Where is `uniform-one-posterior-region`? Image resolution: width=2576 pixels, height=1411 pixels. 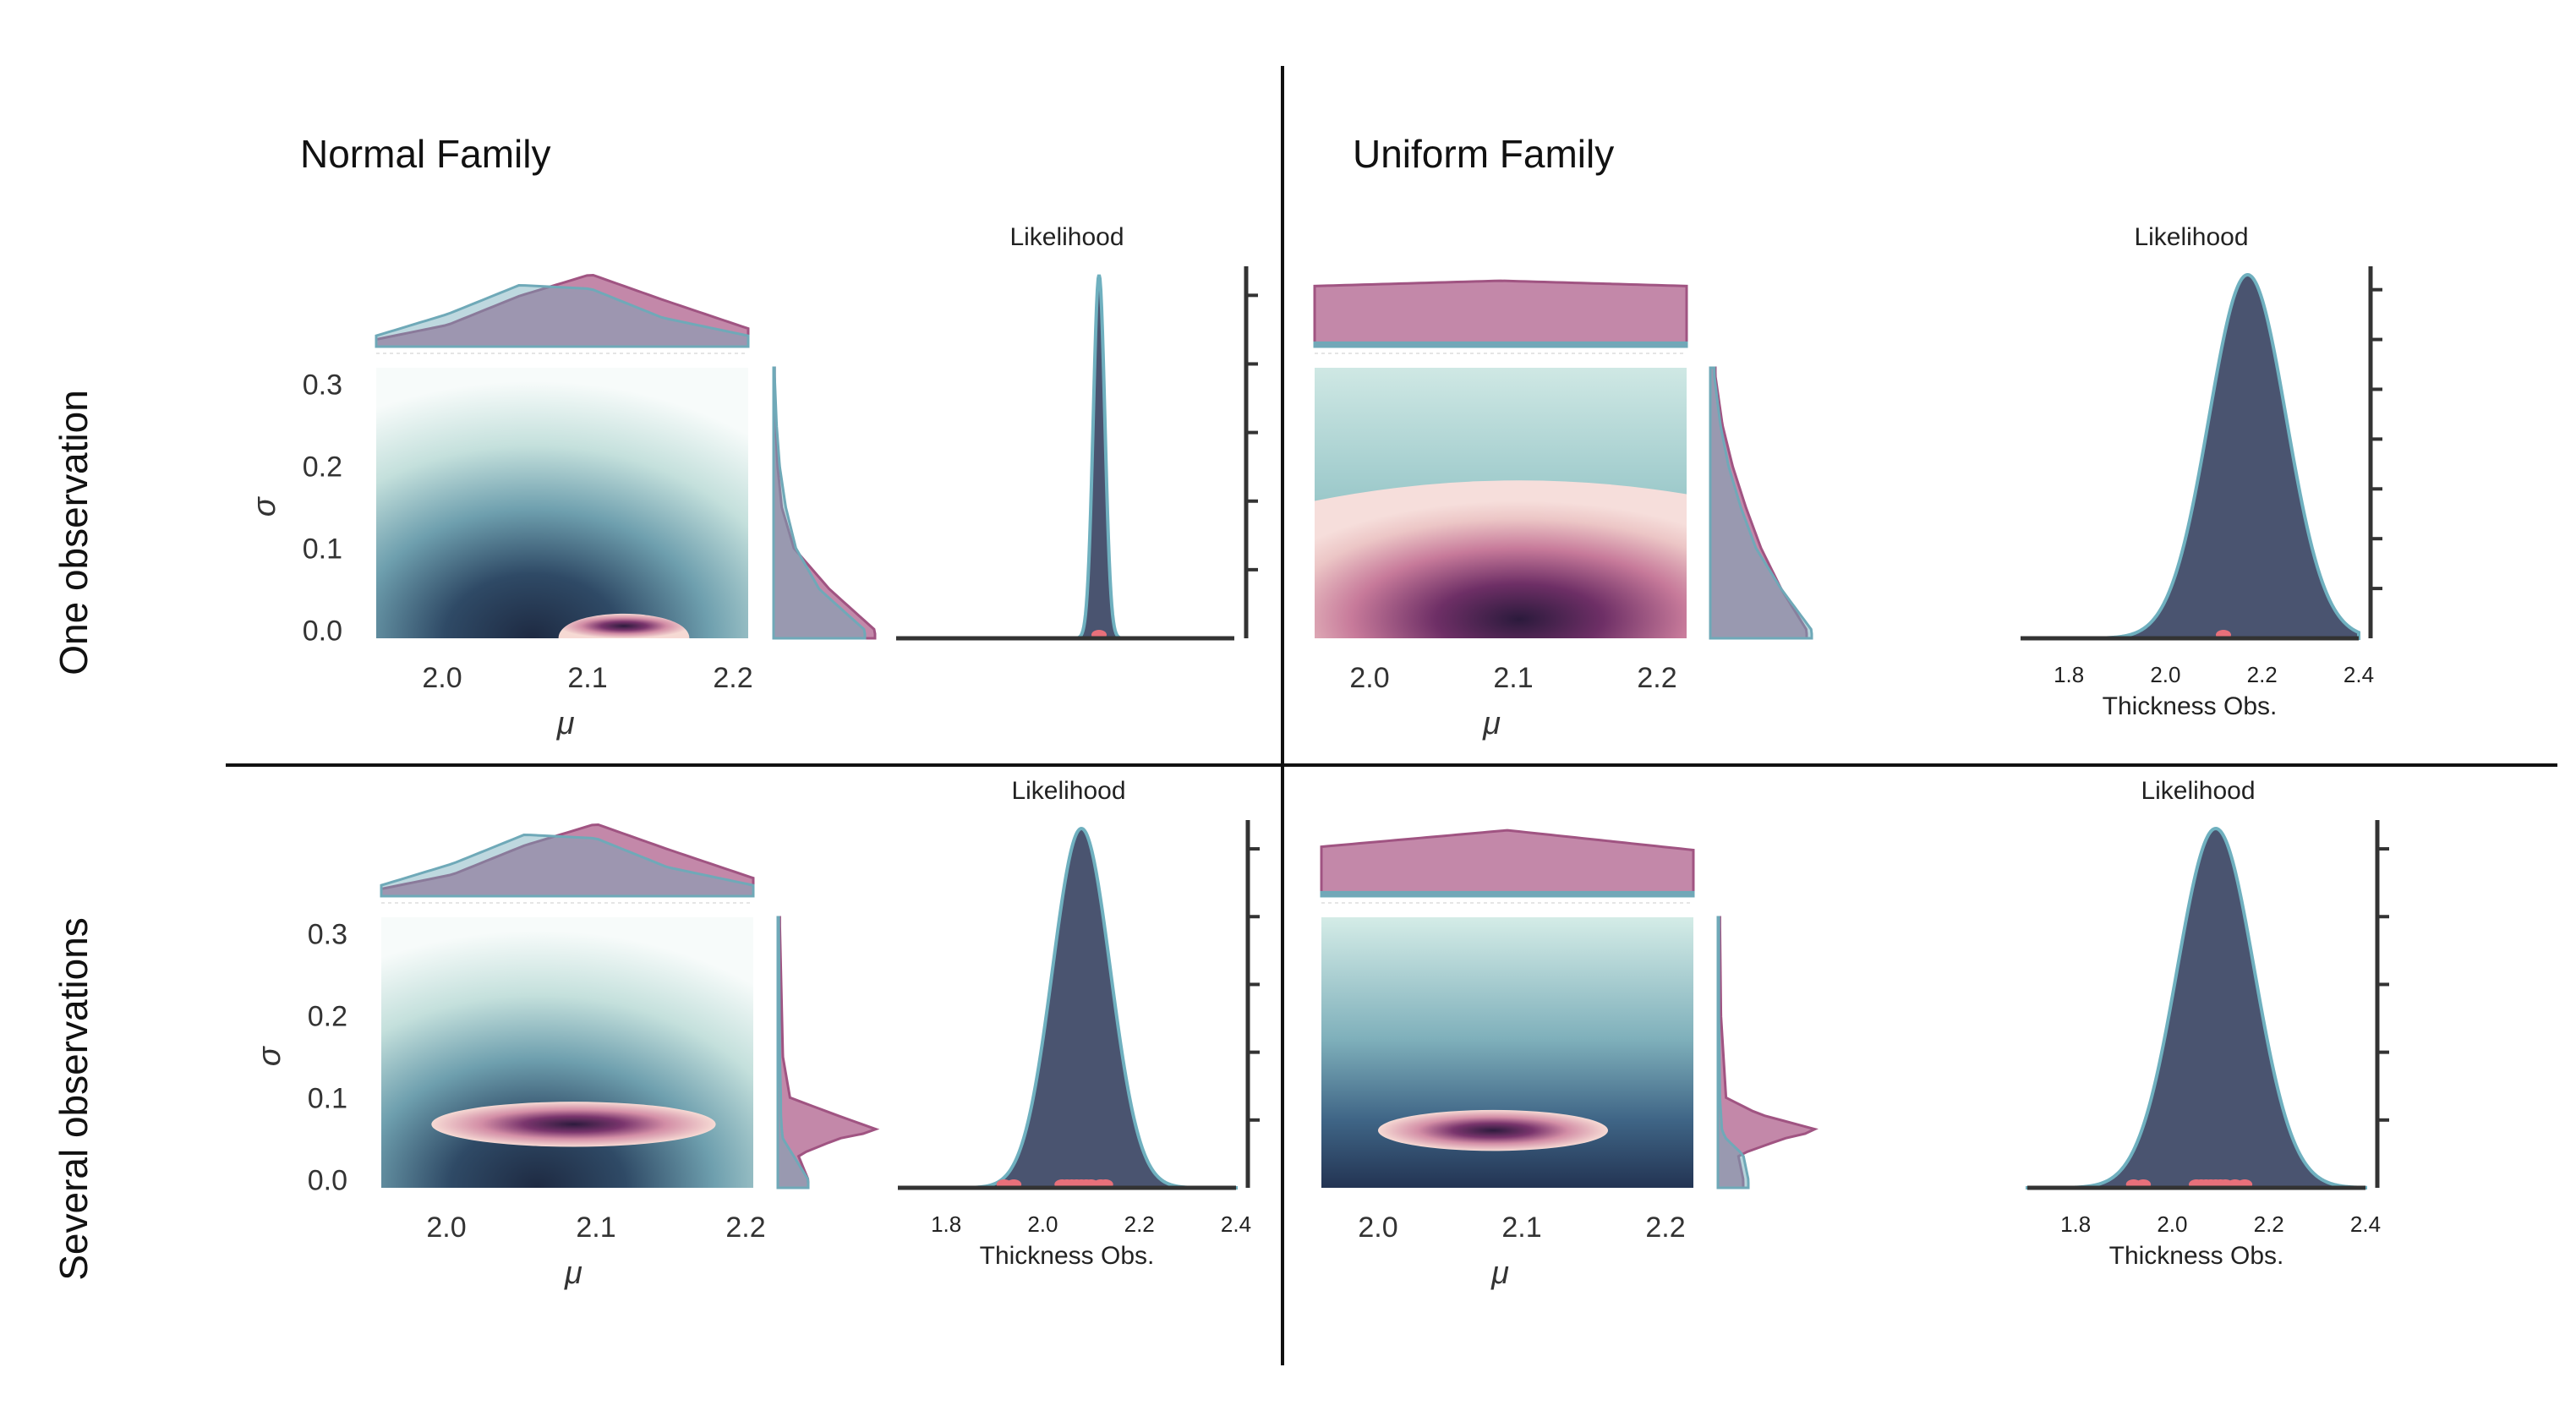 uniform-one-posterior-region is located at coordinates (1501, 559).